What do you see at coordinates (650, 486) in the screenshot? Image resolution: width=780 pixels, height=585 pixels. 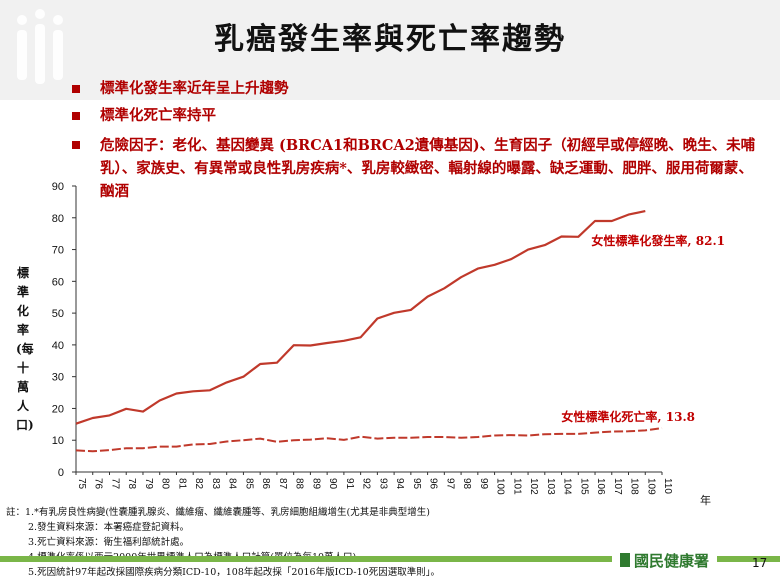 I see `x-tick-label: 109` at bounding box center [650, 486].